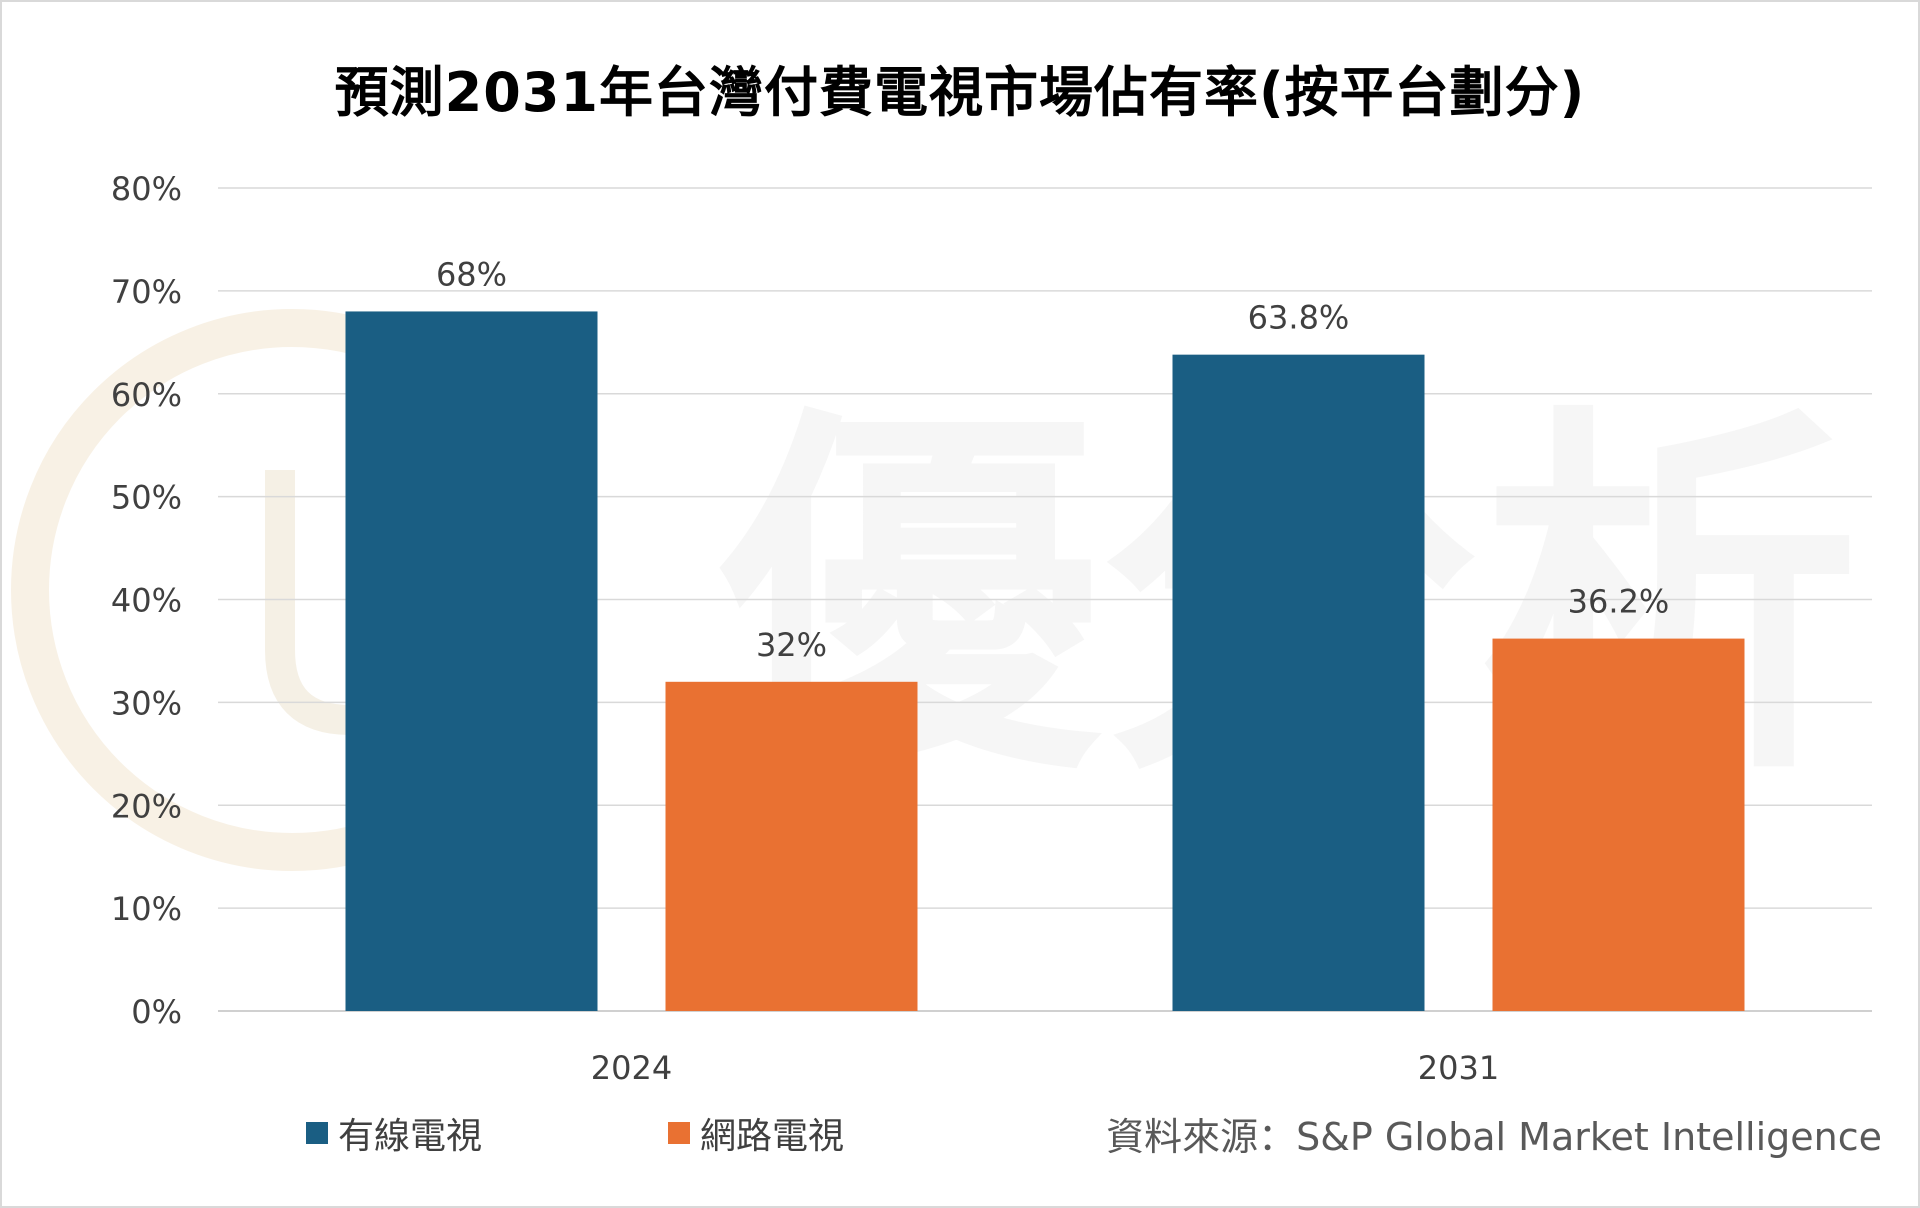 The image size is (1920, 1208). What do you see at coordinates (146, 909) in the screenshot?
I see `y-tick-label: 10%` at bounding box center [146, 909].